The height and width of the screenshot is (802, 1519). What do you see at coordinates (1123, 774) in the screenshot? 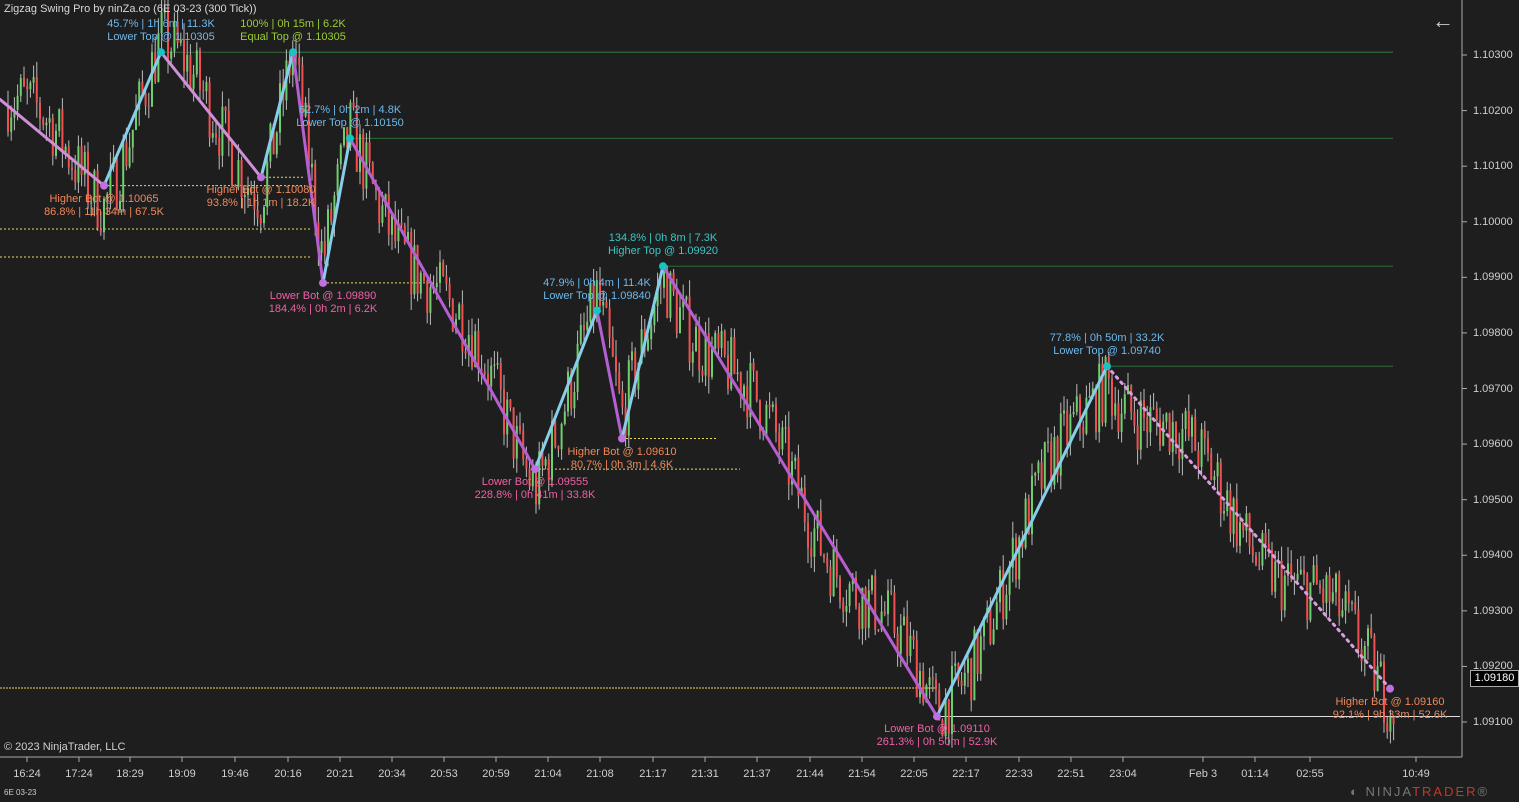
I see `time-tick-label: 23:04` at bounding box center [1123, 774].